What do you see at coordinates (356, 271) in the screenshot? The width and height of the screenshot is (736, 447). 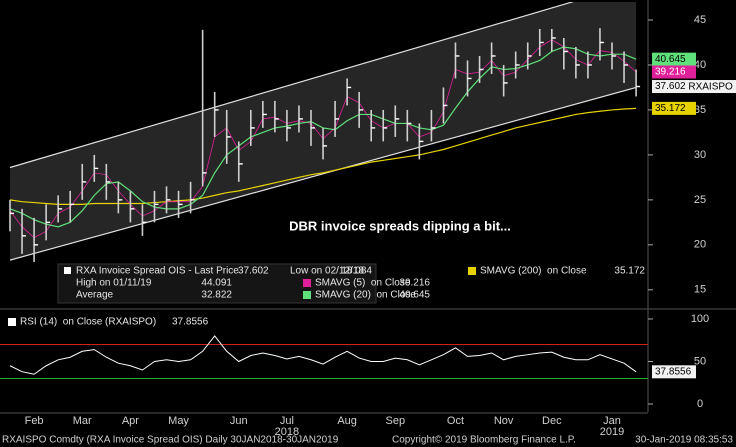 I see `stat-value: 18.084` at bounding box center [356, 271].